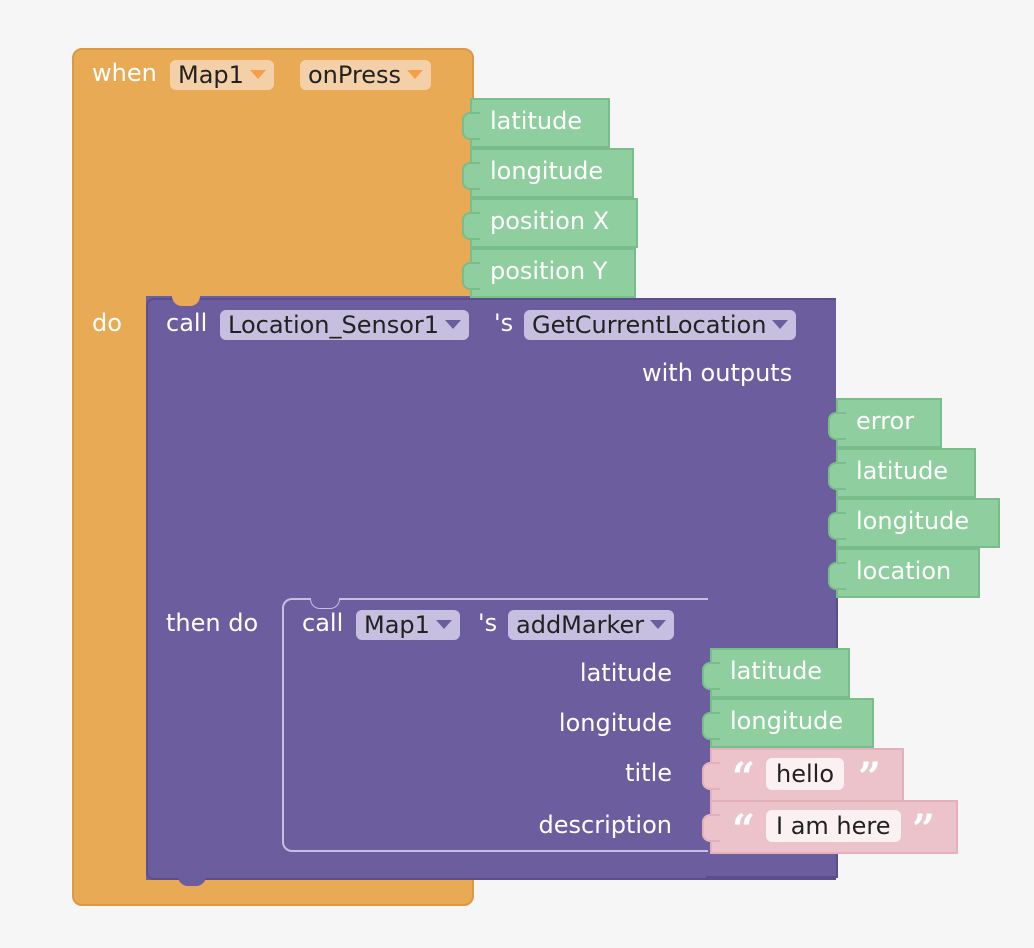 Image resolution: width=1034 pixels, height=948 pixels. Describe the element at coordinates (649, 325) in the screenshot. I see `method-dropdown-label: GetCurrentLocation` at that location.